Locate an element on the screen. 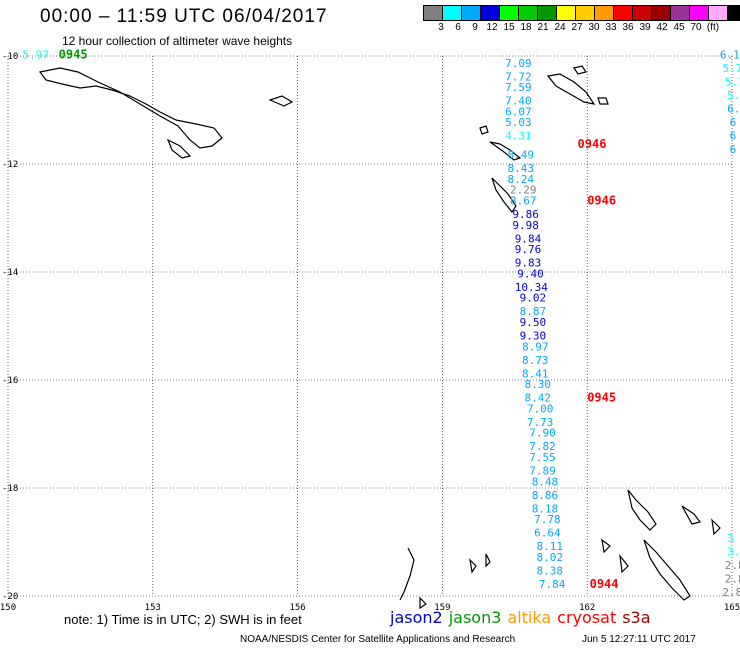 The image size is (740, 650). longitude-tick-label: 159 is located at coordinates (442, 608).